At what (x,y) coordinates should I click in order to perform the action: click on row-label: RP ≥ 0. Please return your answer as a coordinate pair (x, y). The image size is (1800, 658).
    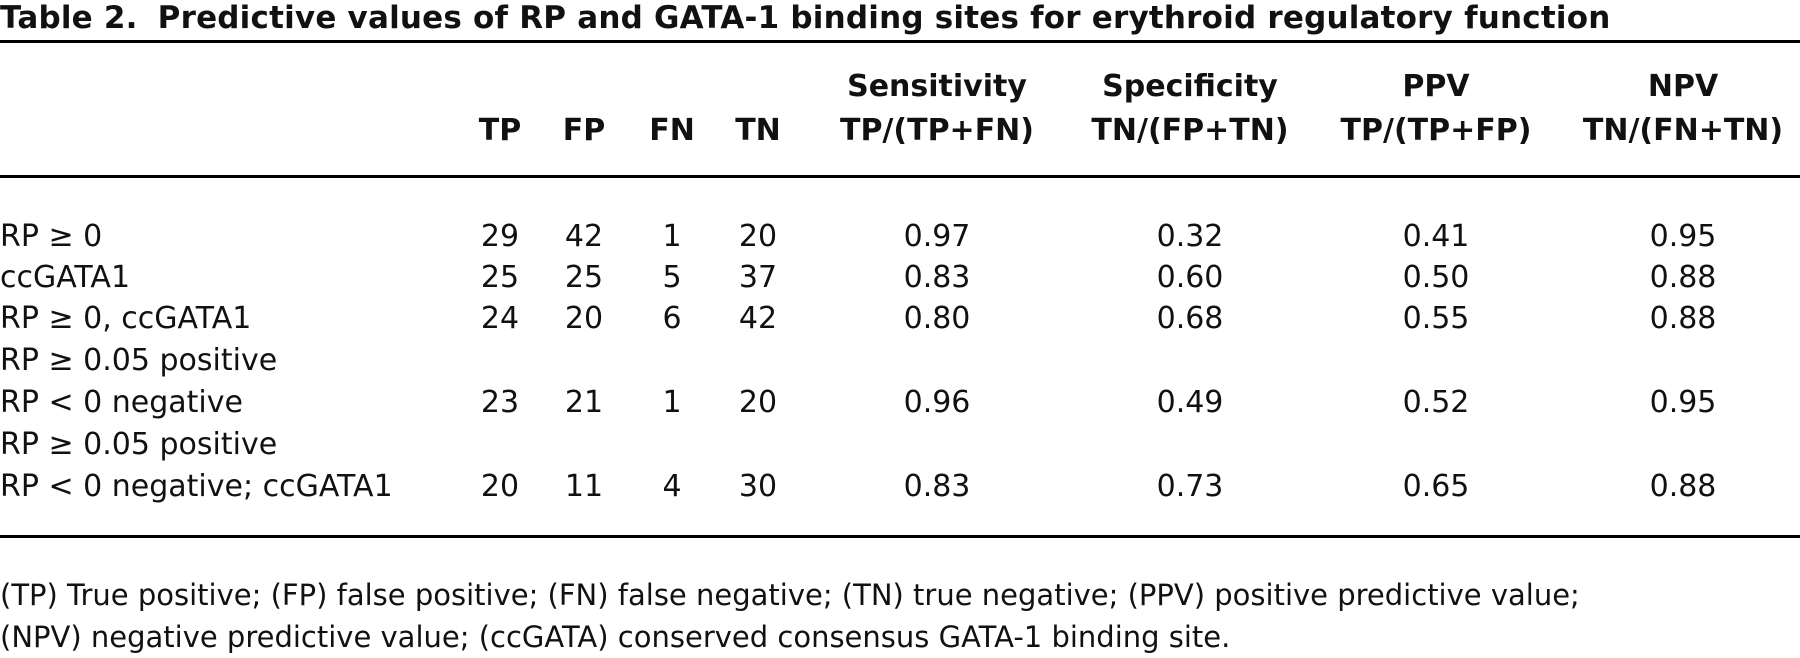
    Looking at the image, I should click on (51, 236).